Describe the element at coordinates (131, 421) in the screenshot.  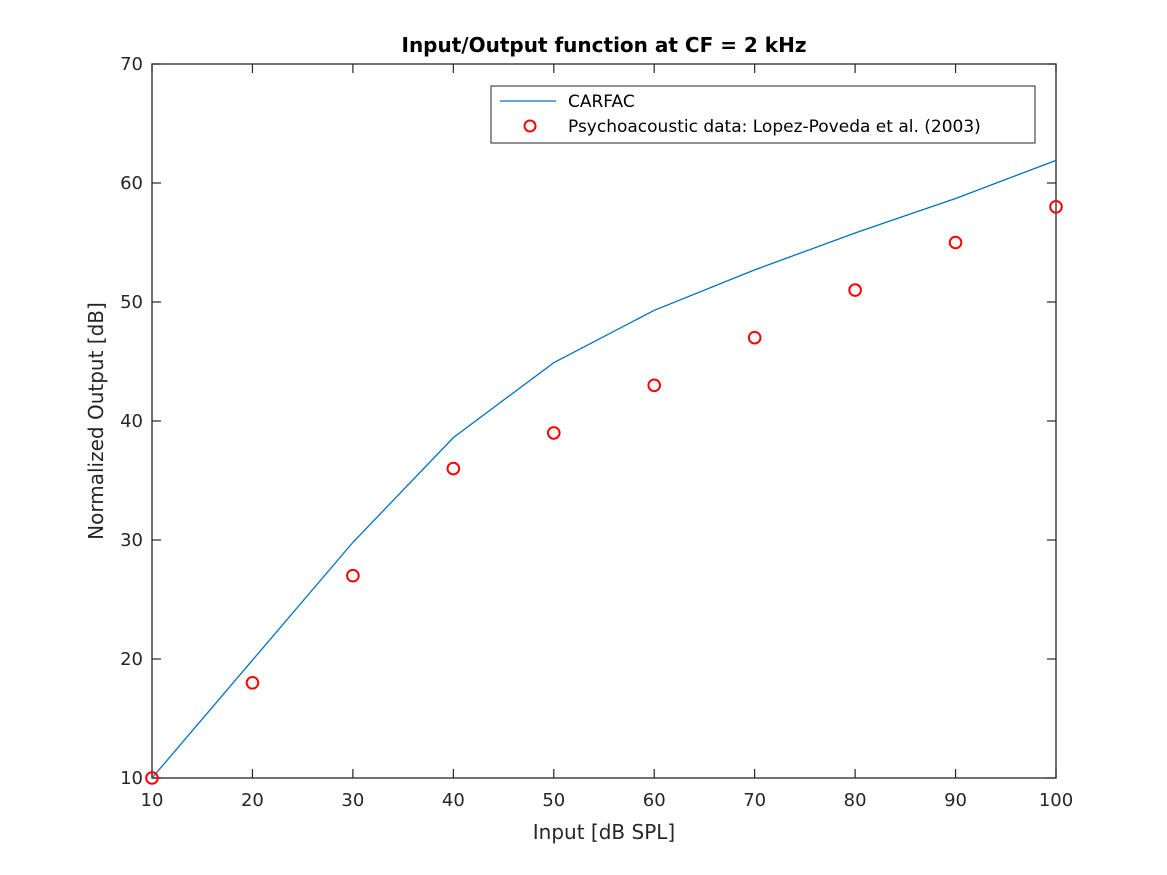
I see `y-tick-label: 40` at that location.